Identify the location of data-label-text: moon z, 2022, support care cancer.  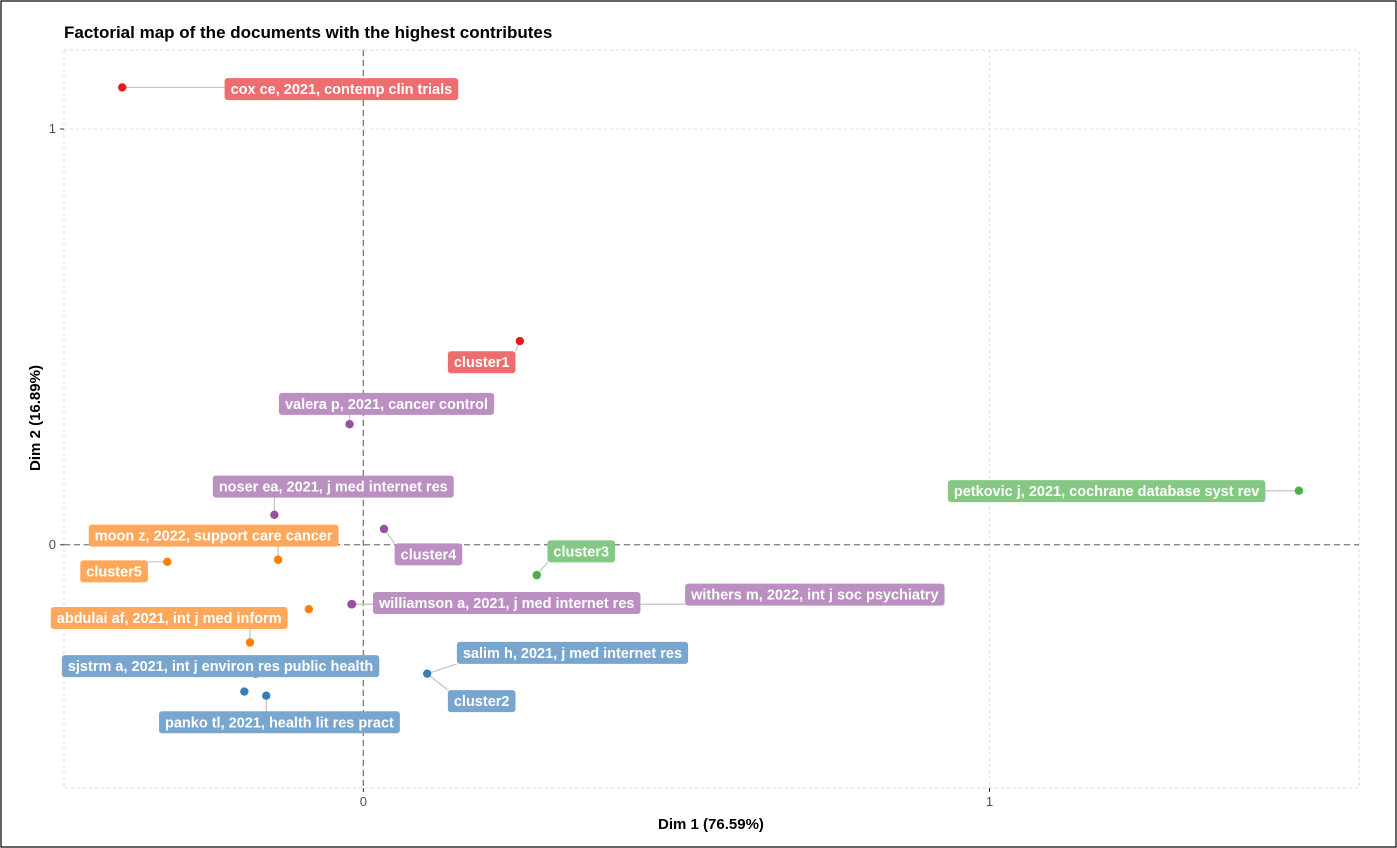
(214, 537).